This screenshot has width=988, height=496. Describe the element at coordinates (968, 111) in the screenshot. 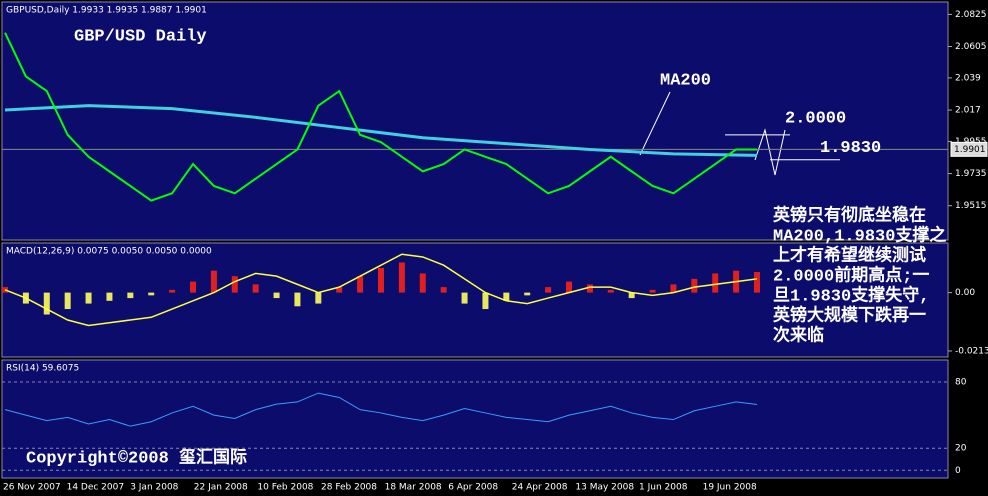

I see `y-tick-label: 2.017` at that location.